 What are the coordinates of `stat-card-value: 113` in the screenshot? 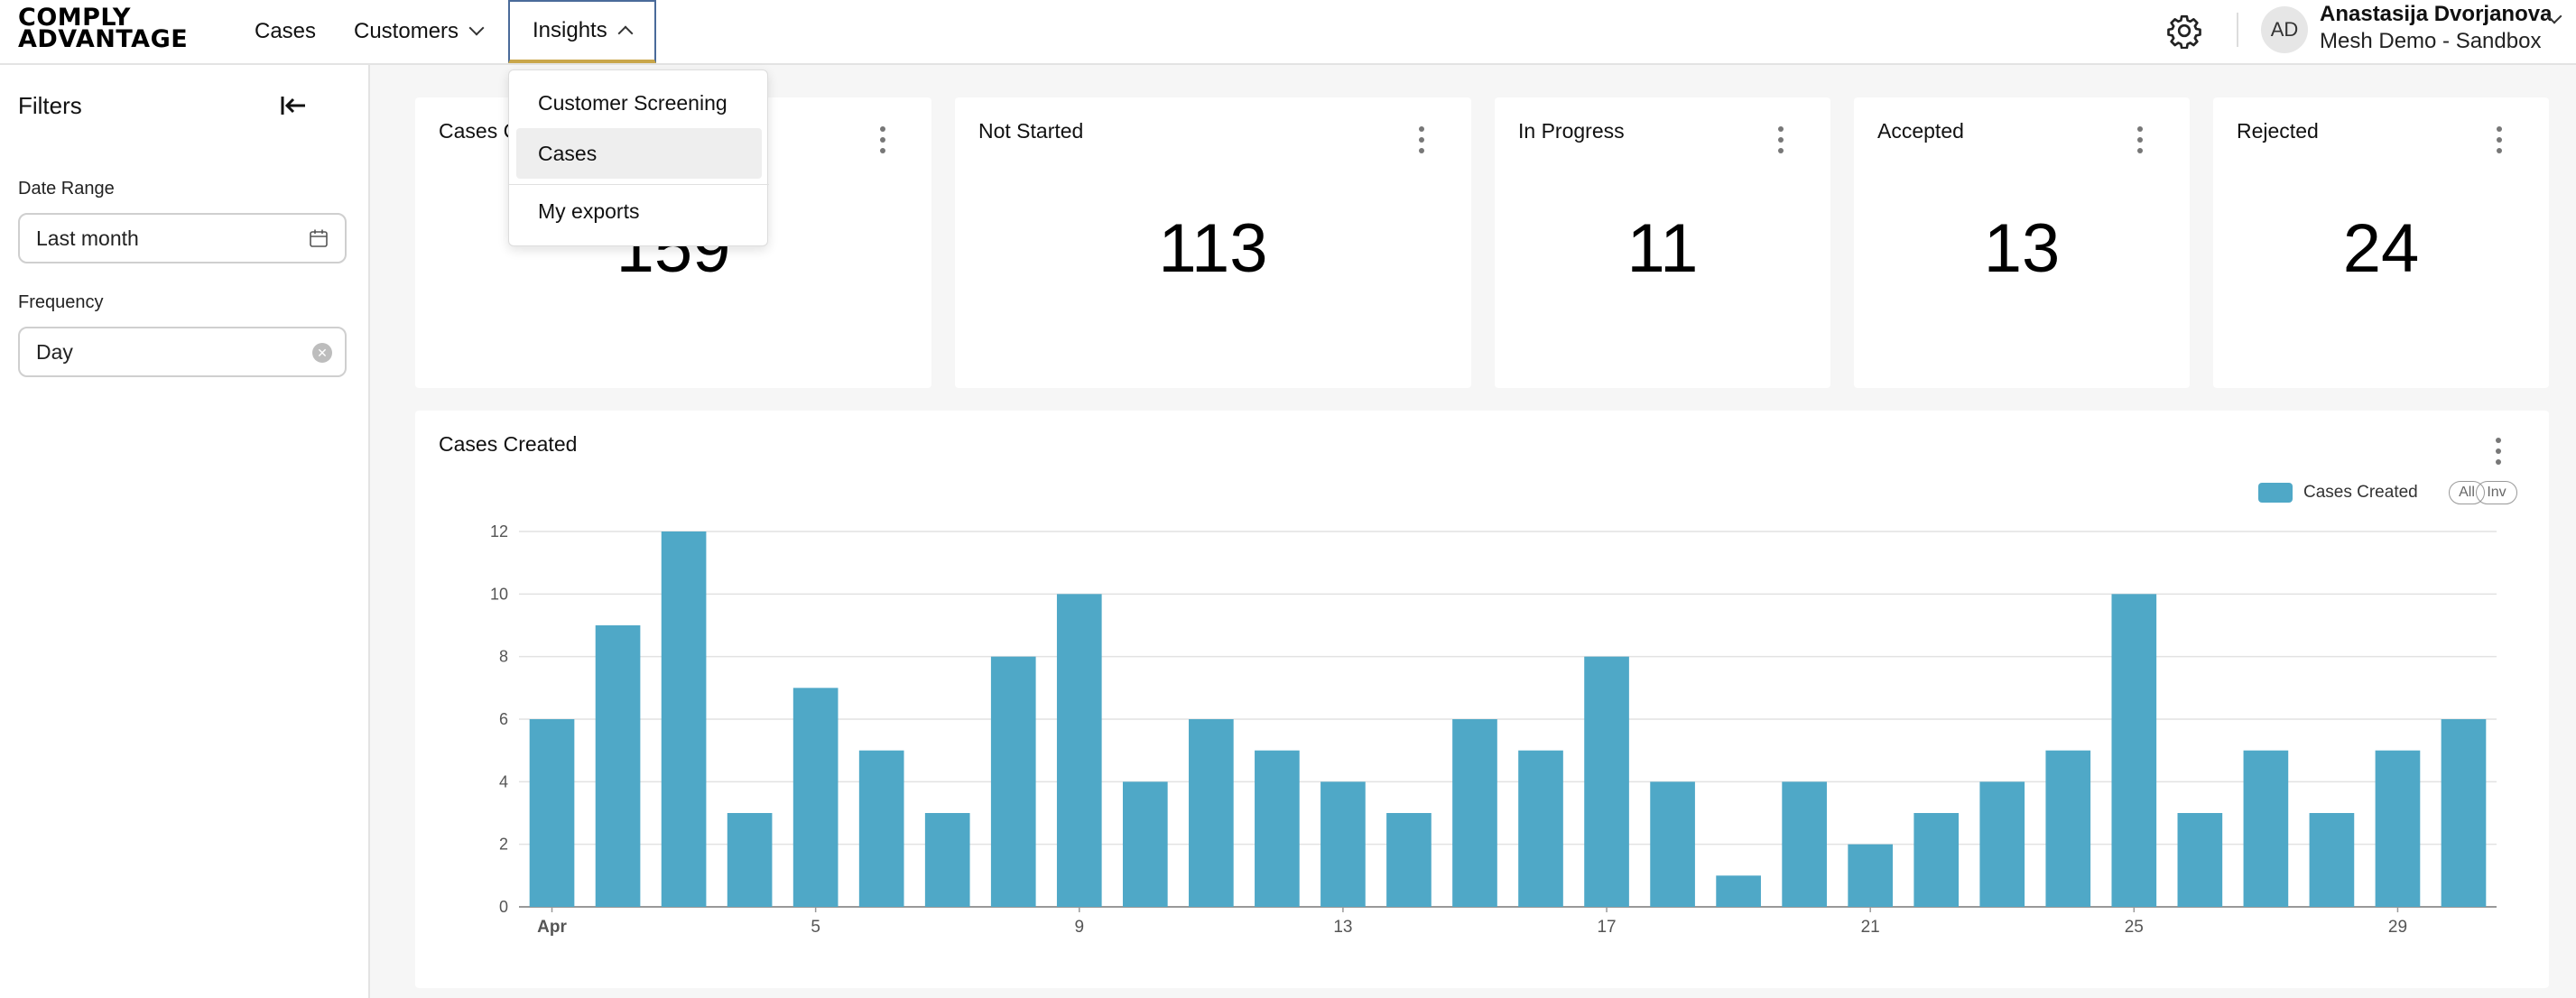 It's located at (1213, 248).